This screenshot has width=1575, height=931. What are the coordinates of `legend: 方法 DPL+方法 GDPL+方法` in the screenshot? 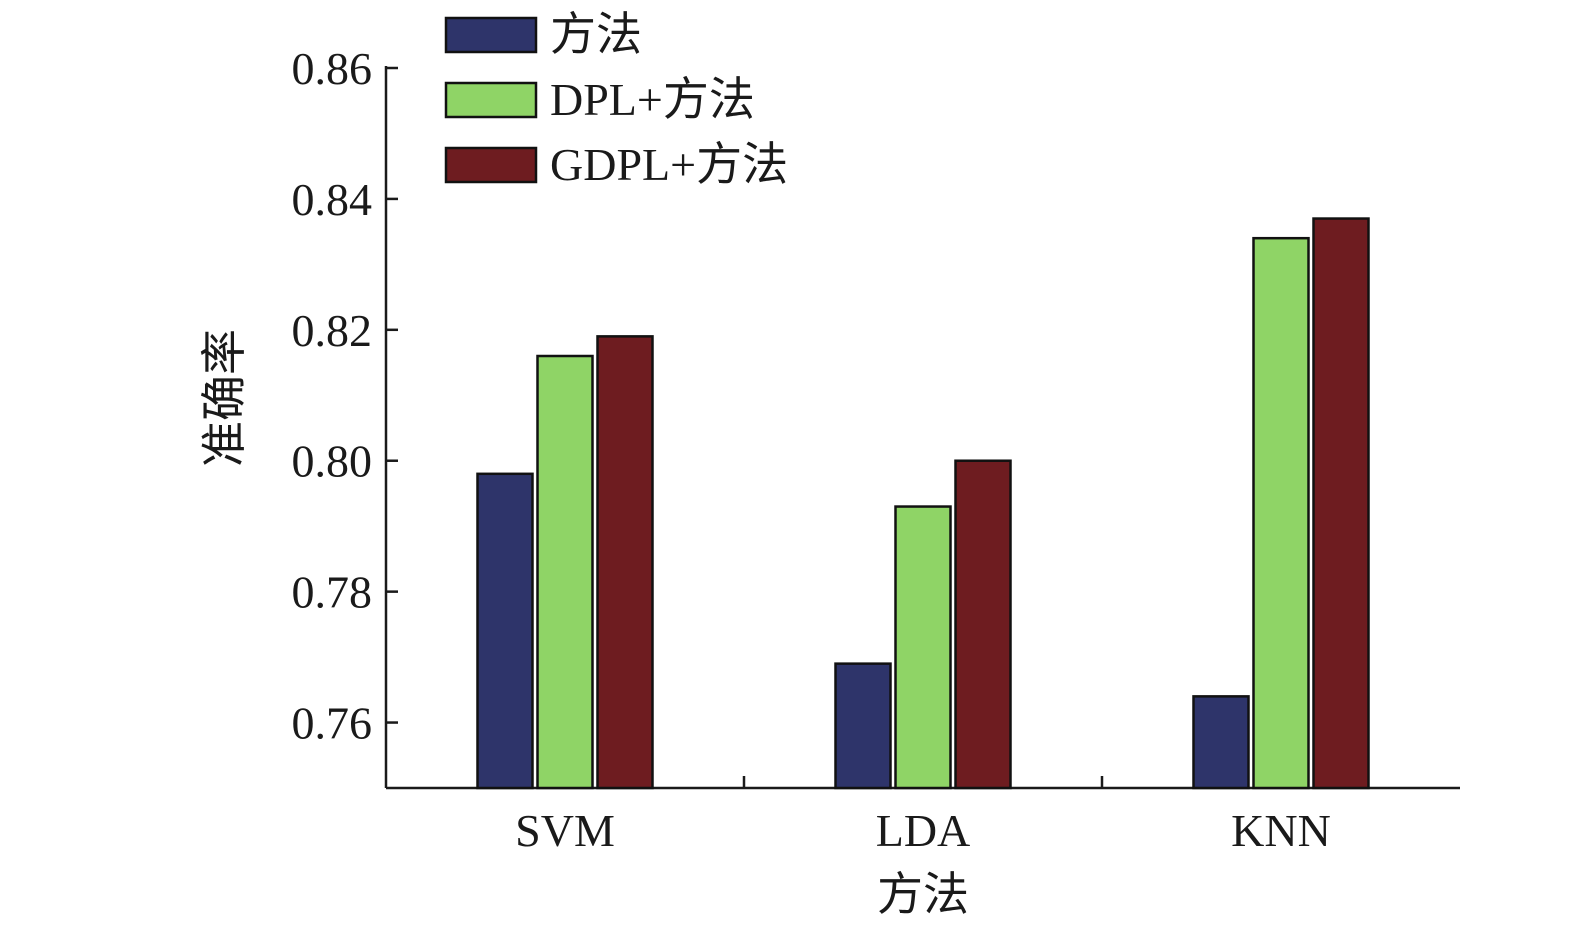 It's located at (616, 99).